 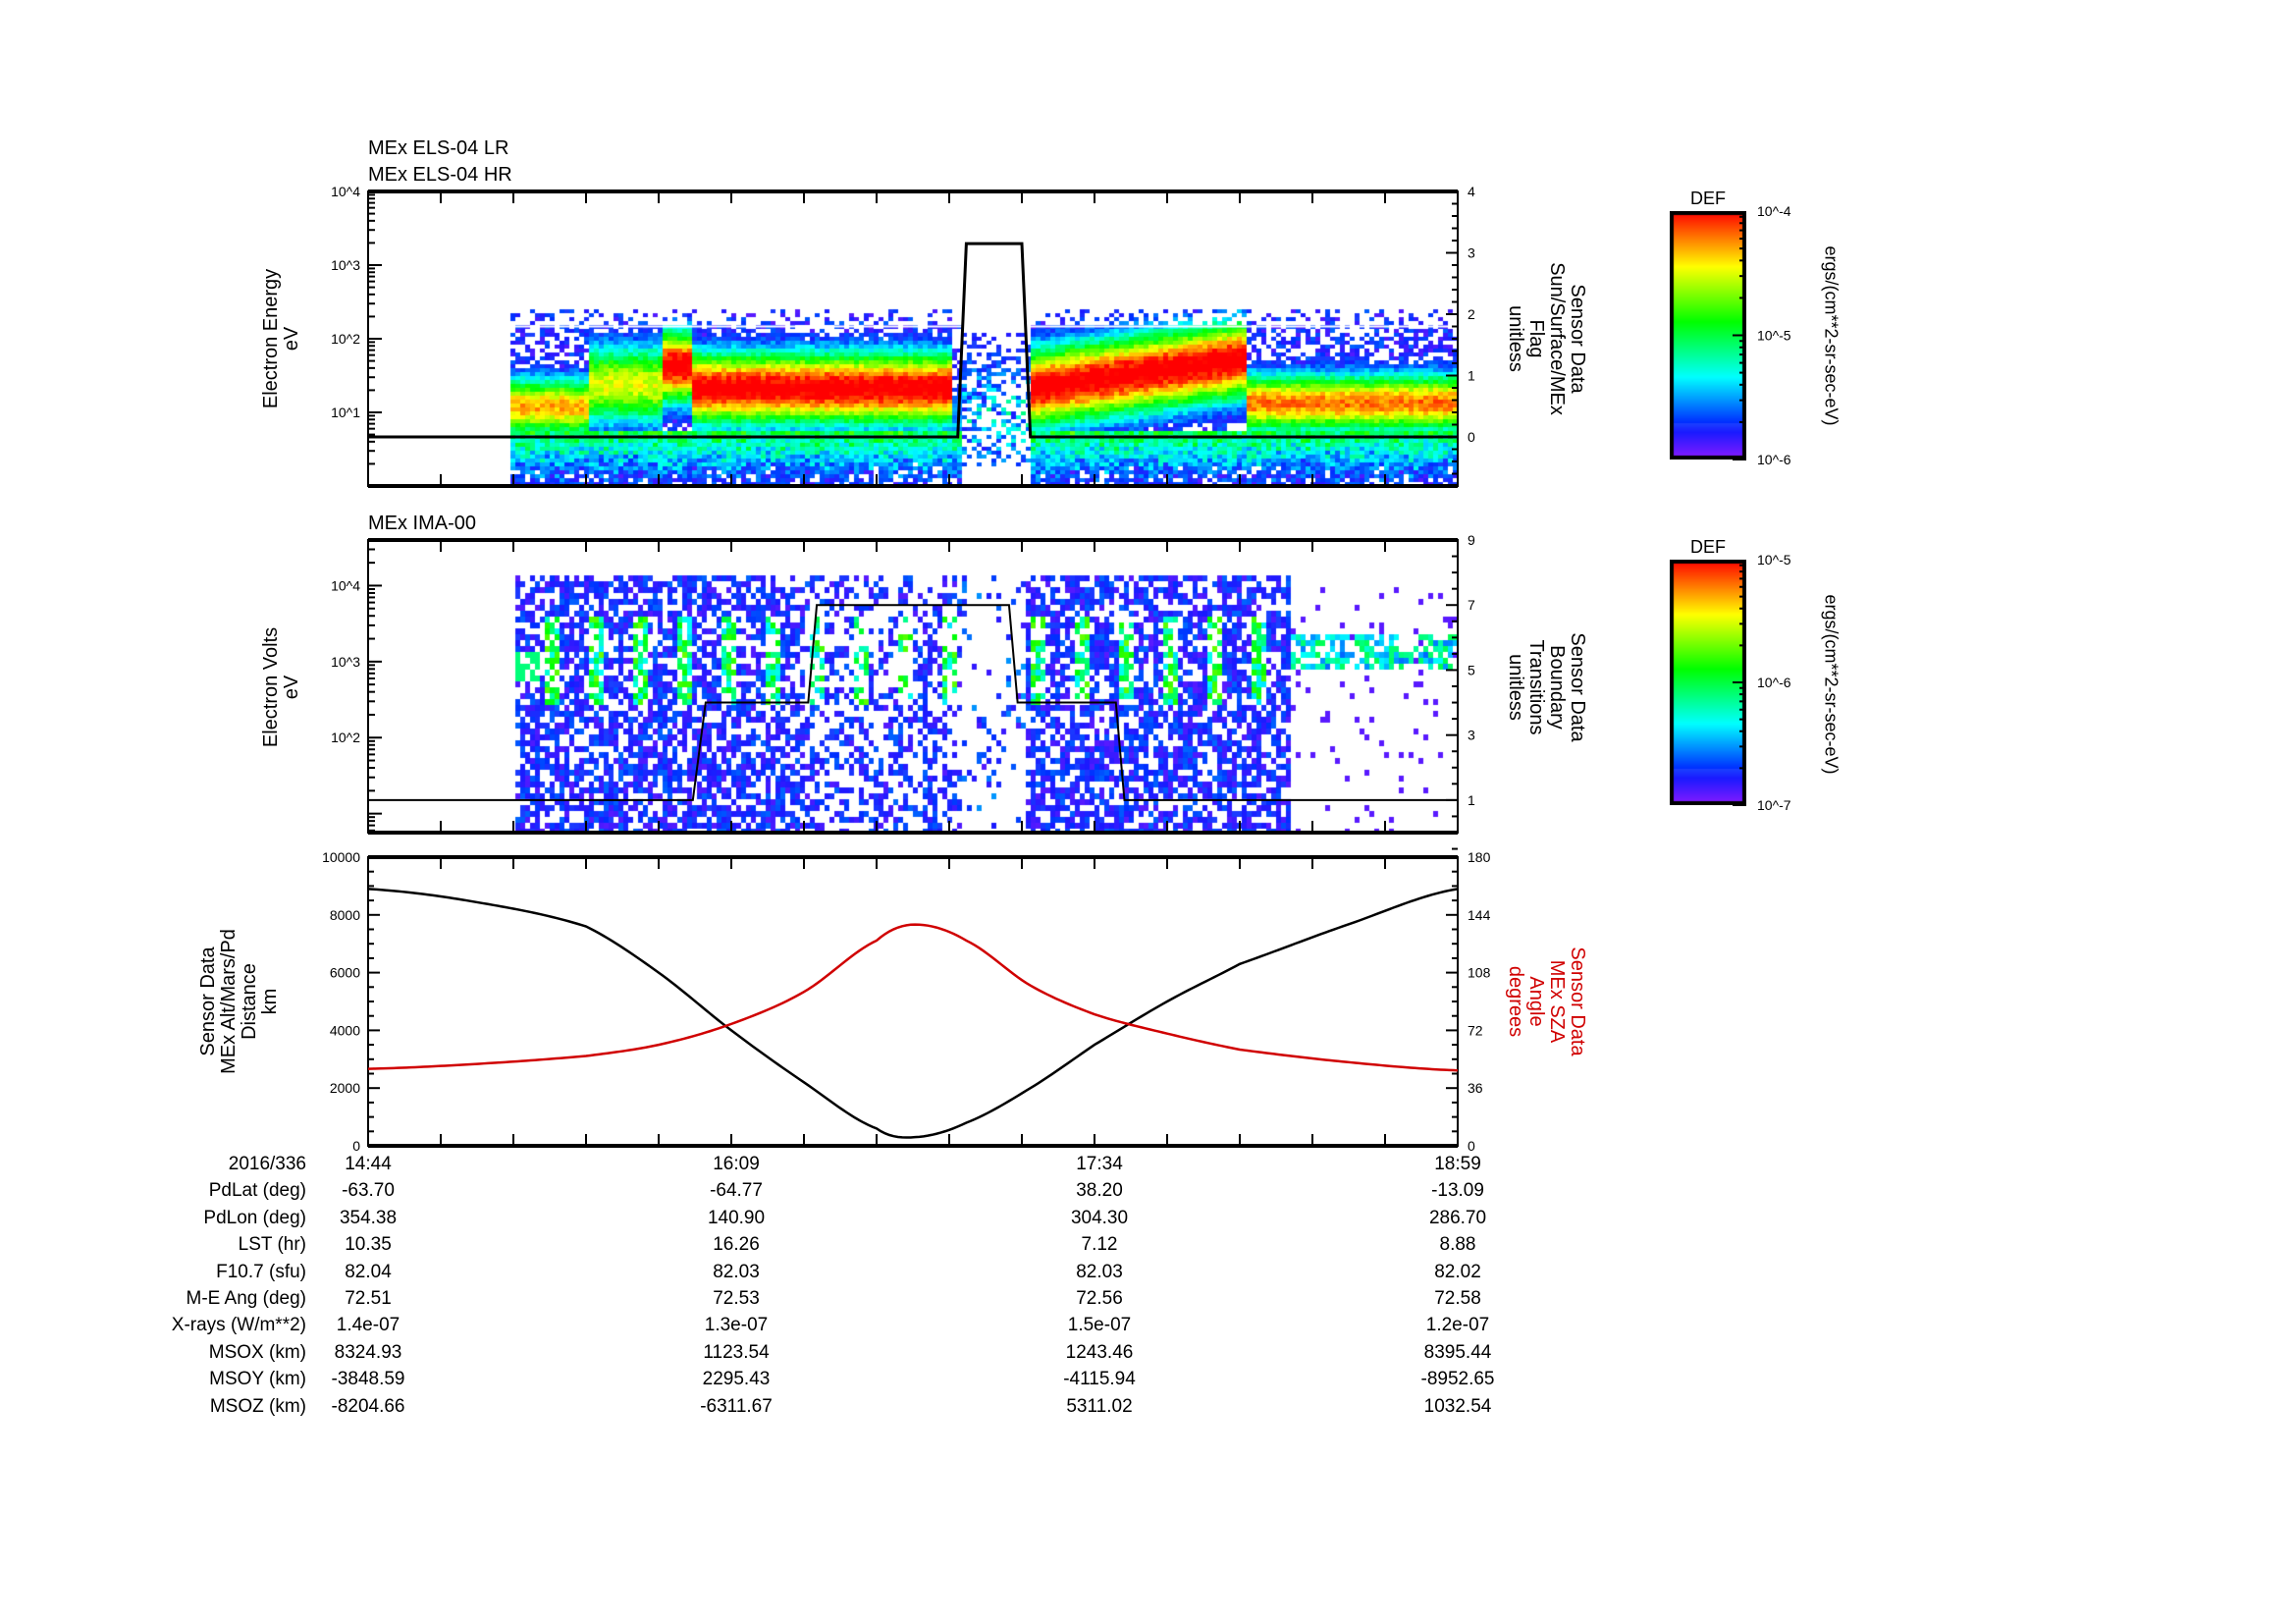 I want to click on ephemeris-value: 8395.44, so click(x=1457, y=1352).